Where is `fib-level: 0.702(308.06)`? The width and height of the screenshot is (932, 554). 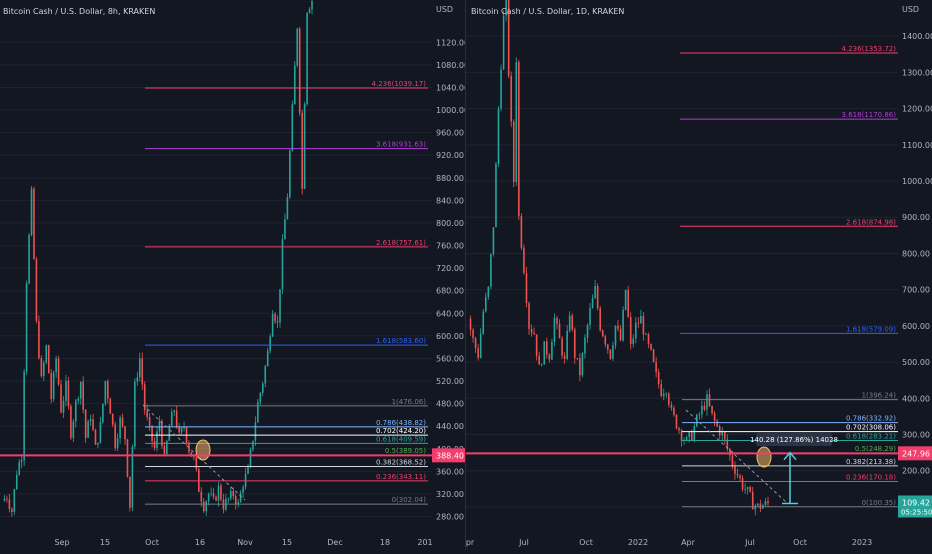
fib-level: 0.702(308.06) is located at coordinates (790, 428).